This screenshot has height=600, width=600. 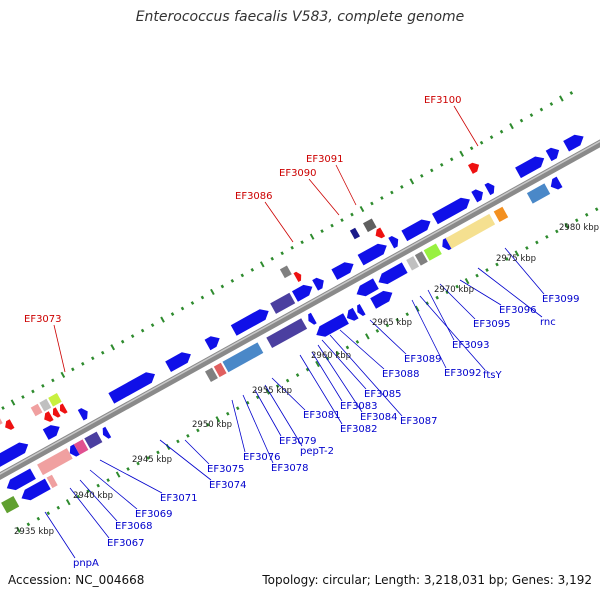 What do you see at coordinates (154, 514) in the screenshot?
I see `gene-label: EF3069` at bounding box center [154, 514].